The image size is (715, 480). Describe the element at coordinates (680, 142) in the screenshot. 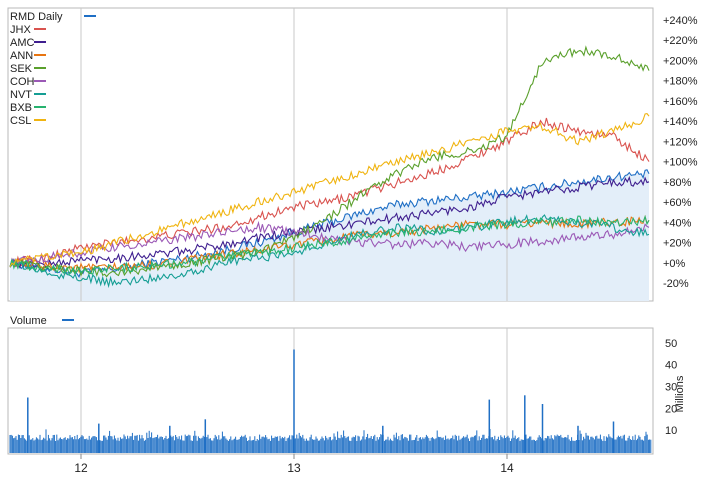

I see `price-ytick-label: +120%` at that location.